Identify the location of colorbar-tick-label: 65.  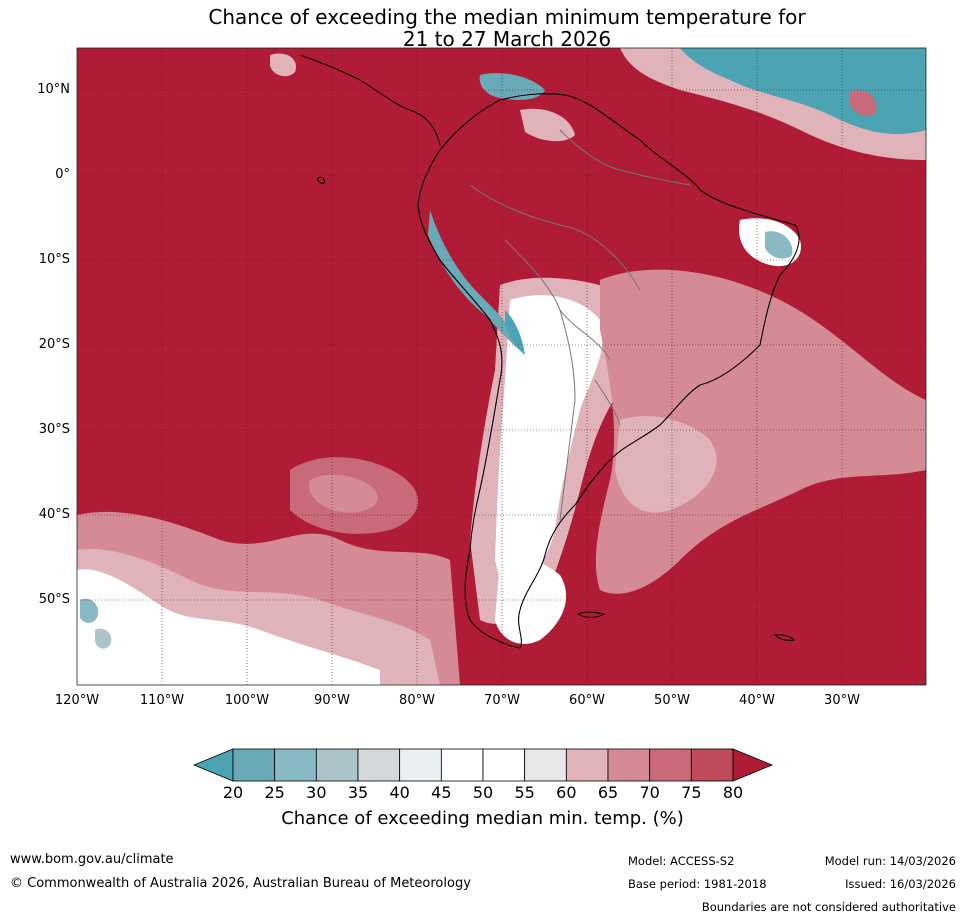
(608, 792).